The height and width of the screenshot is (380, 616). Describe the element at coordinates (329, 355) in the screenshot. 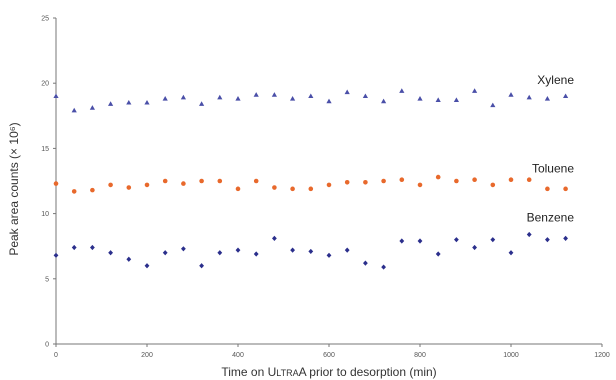

I see `x-tick-label: 600` at that location.